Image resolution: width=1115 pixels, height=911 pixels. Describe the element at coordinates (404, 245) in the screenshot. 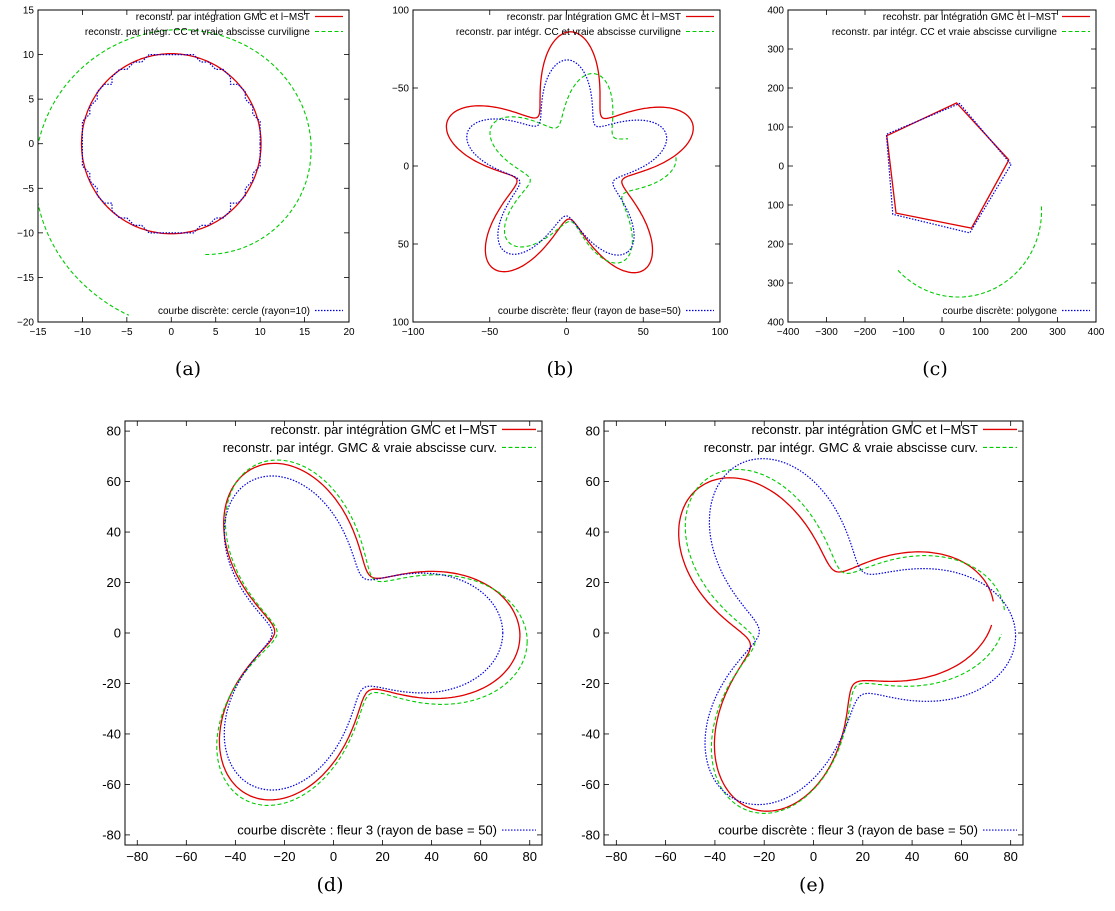

I see `y-tick-label: 50` at that location.